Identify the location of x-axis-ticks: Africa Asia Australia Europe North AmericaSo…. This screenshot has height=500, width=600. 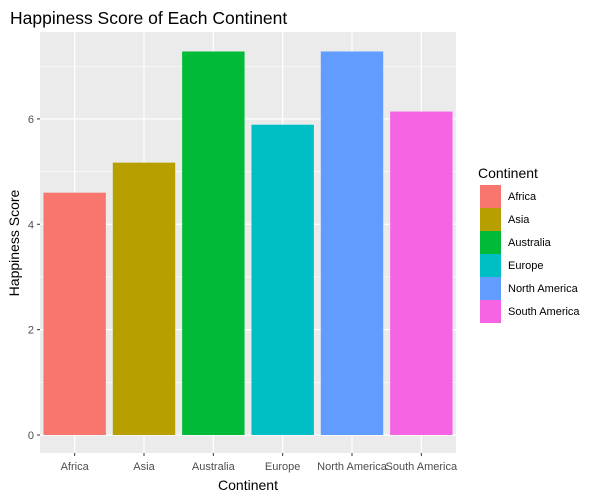
(259, 463).